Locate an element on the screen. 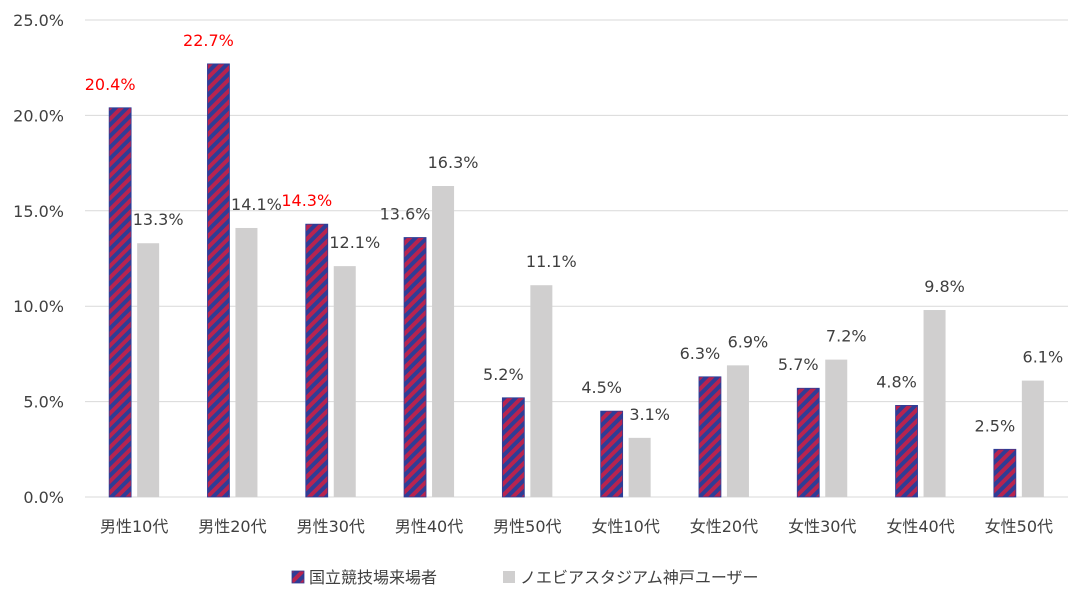 The height and width of the screenshot is (612, 1088). x-tick-label: 男性50代 is located at coordinates (527, 526).